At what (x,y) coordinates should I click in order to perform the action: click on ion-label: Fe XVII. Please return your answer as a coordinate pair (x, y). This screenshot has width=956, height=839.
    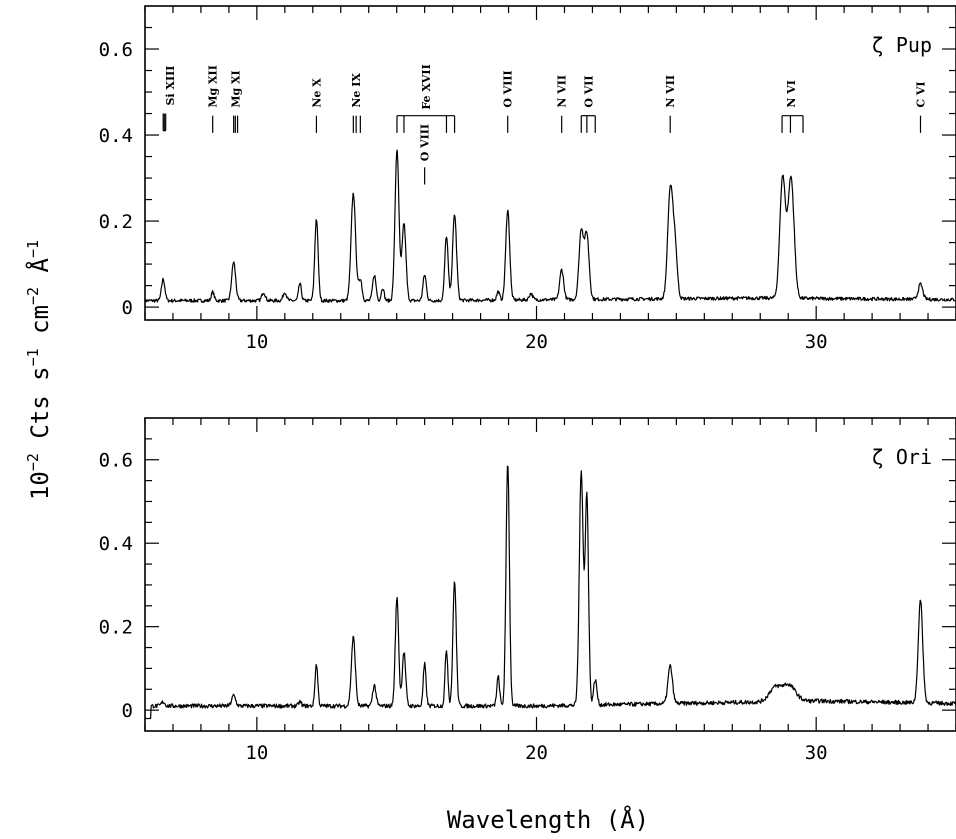
    Looking at the image, I should click on (426, 86).